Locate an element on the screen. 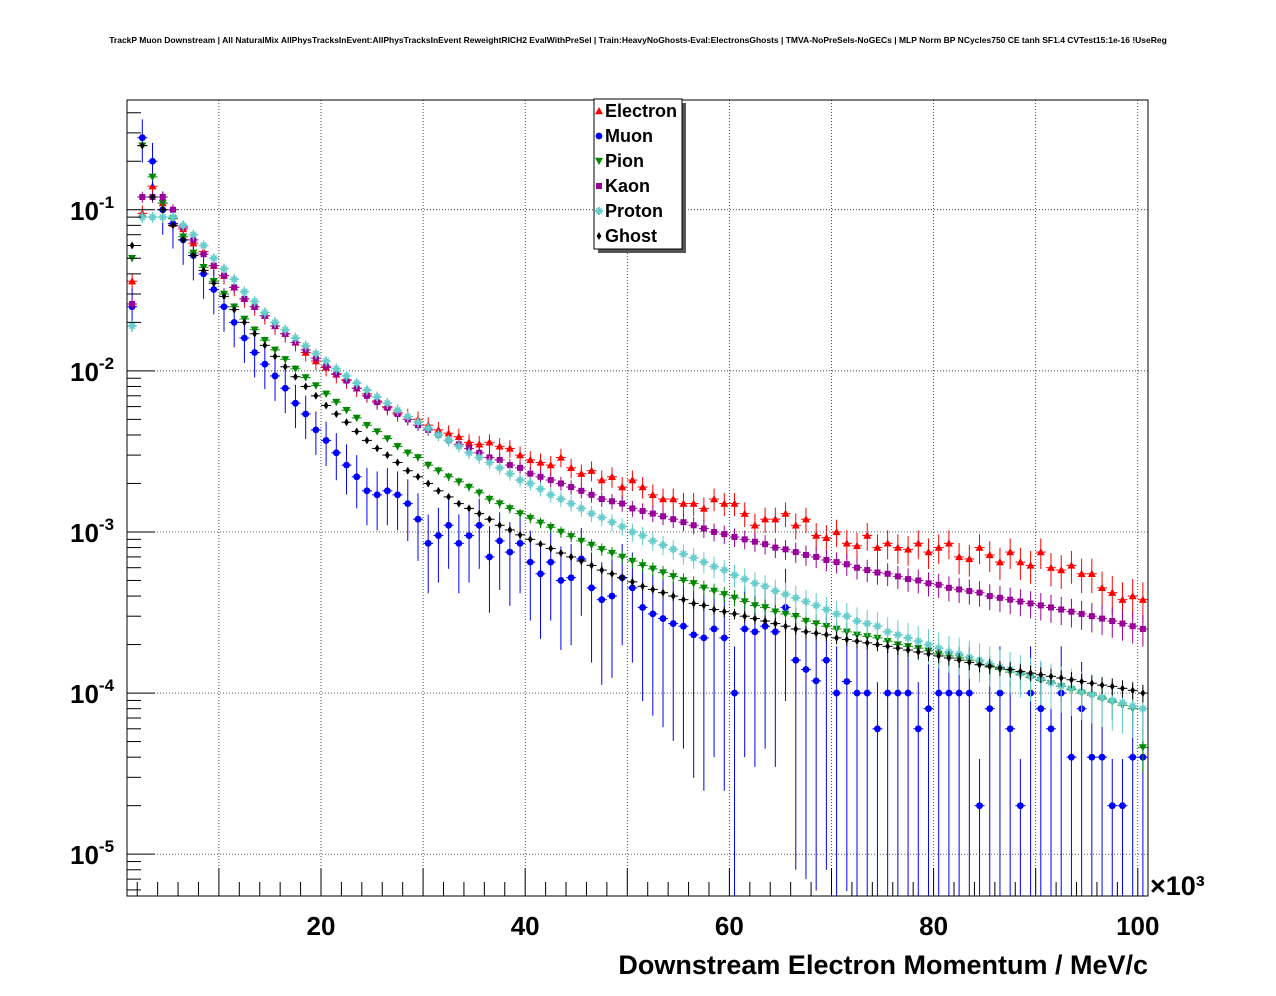 The height and width of the screenshot is (996, 1276). legend: Electron Muon Pion Kaon Proton Ghost is located at coordinates (639, 175).